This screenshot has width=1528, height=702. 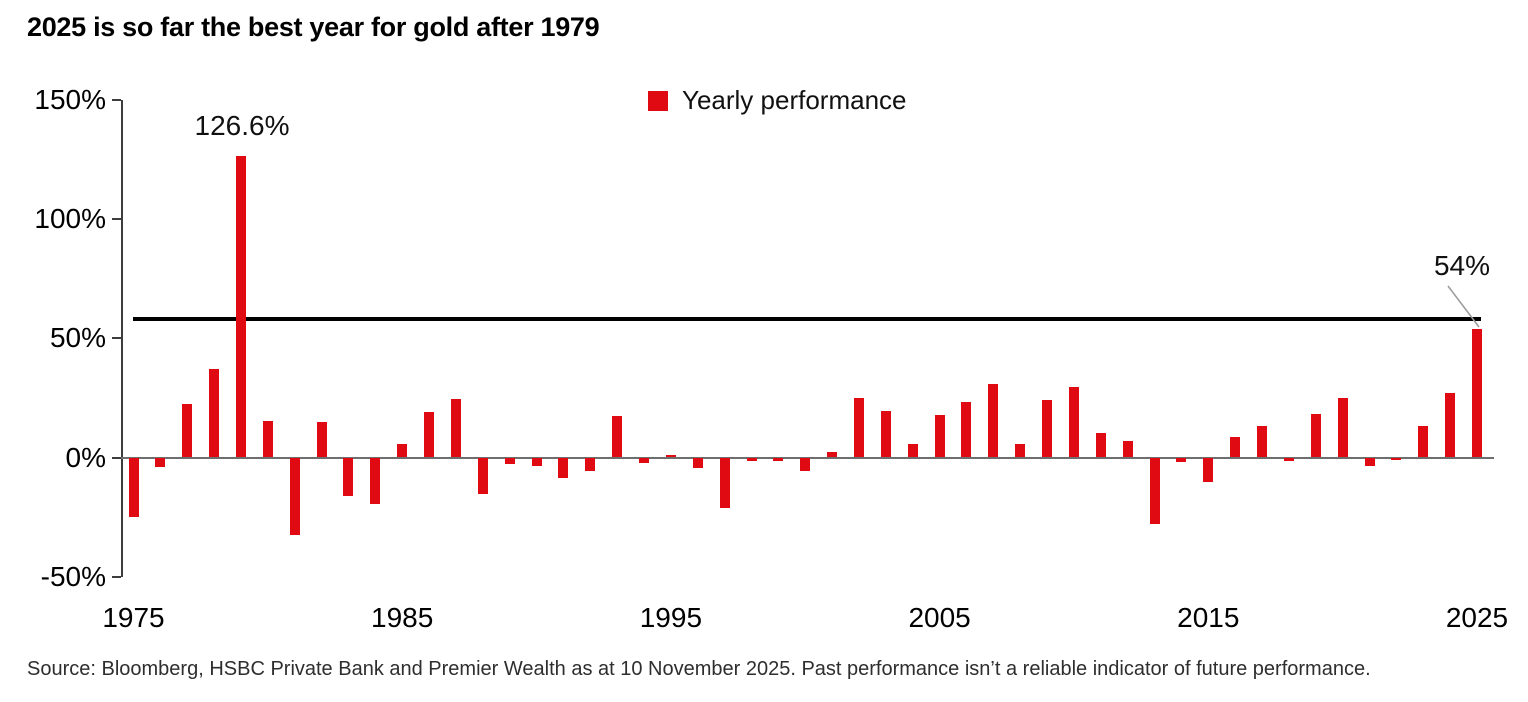 I want to click on bar-1975, so click(x=133, y=487).